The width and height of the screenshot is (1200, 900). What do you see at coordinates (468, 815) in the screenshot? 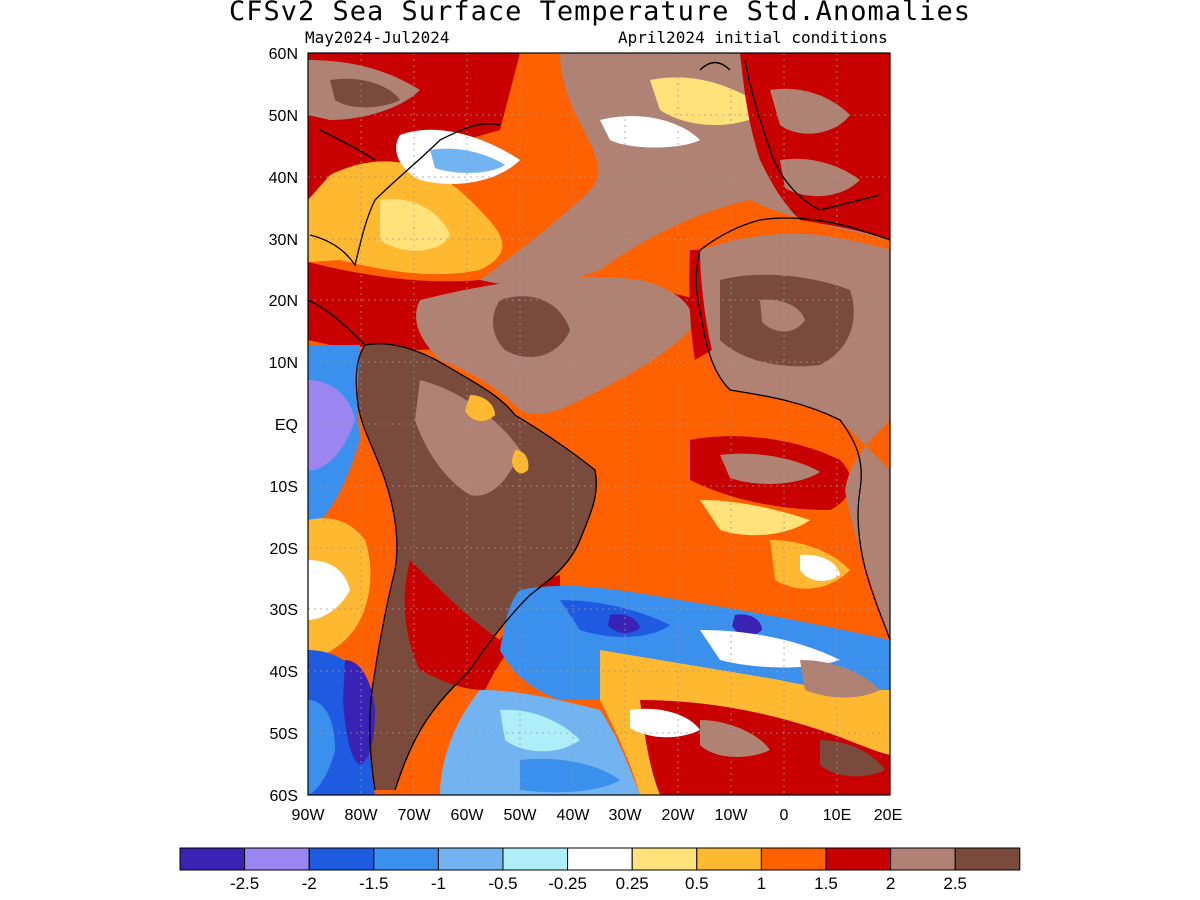
I see `lon-label: 60W` at bounding box center [468, 815].